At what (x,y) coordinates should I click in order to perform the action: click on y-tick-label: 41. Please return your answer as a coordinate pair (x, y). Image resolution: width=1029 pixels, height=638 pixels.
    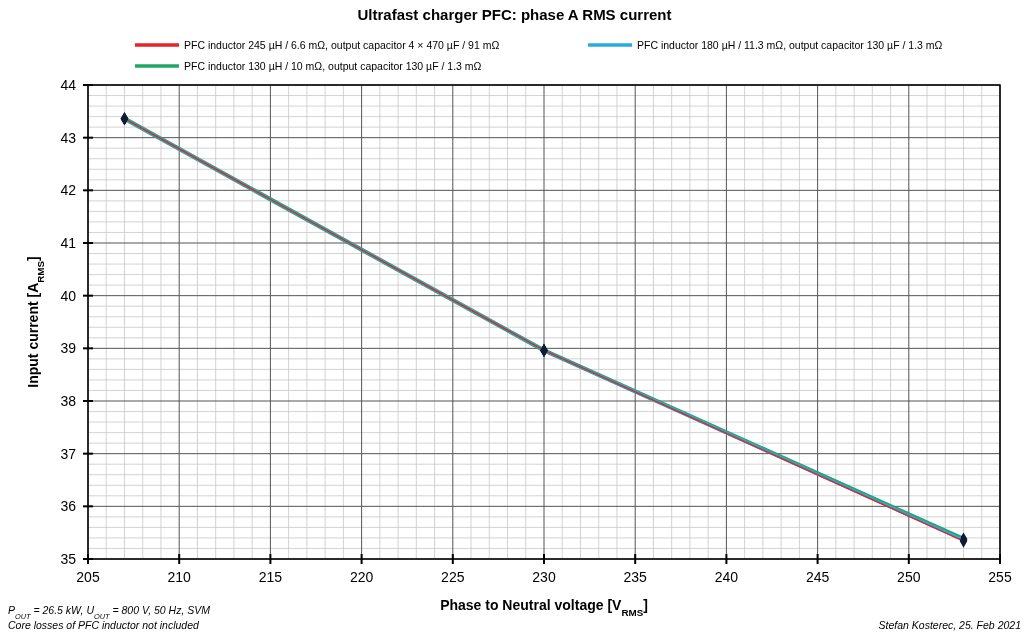
    Looking at the image, I should click on (68, 243).